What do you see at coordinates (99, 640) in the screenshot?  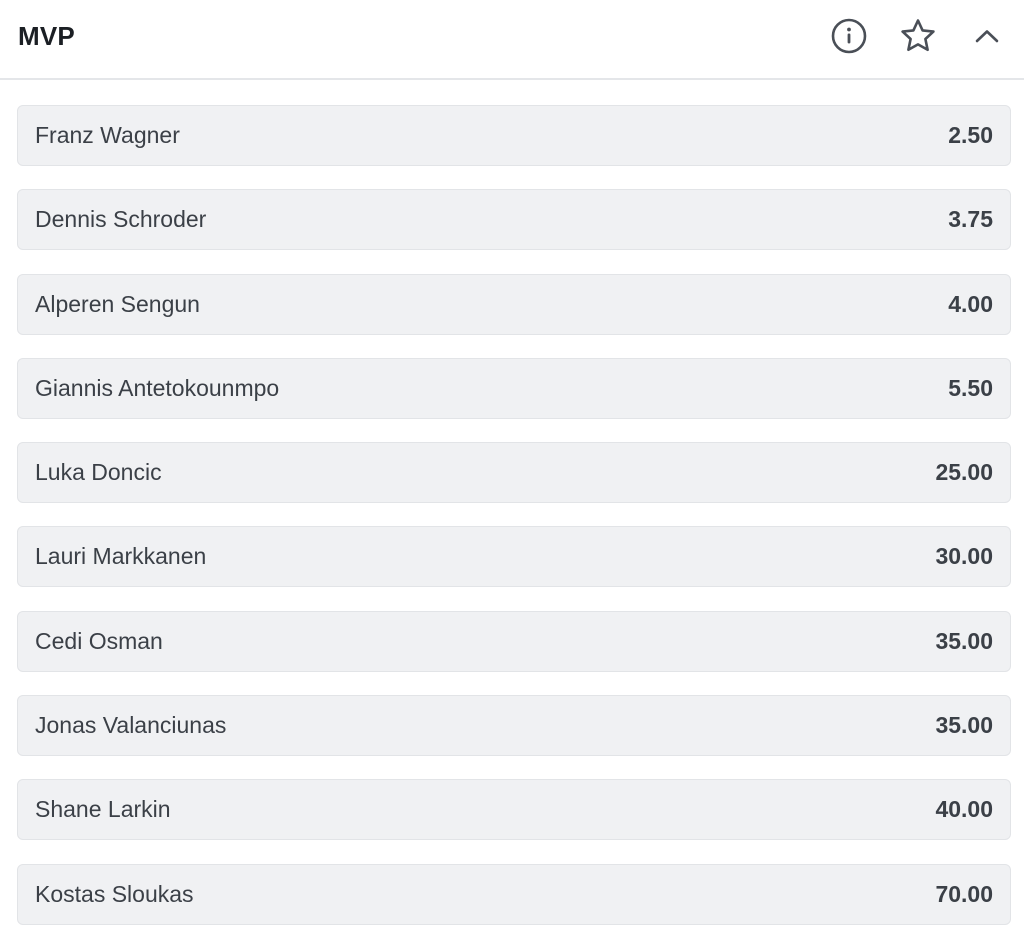 I see `player-name: Cedi Osman` at bounding box center [99, 640].